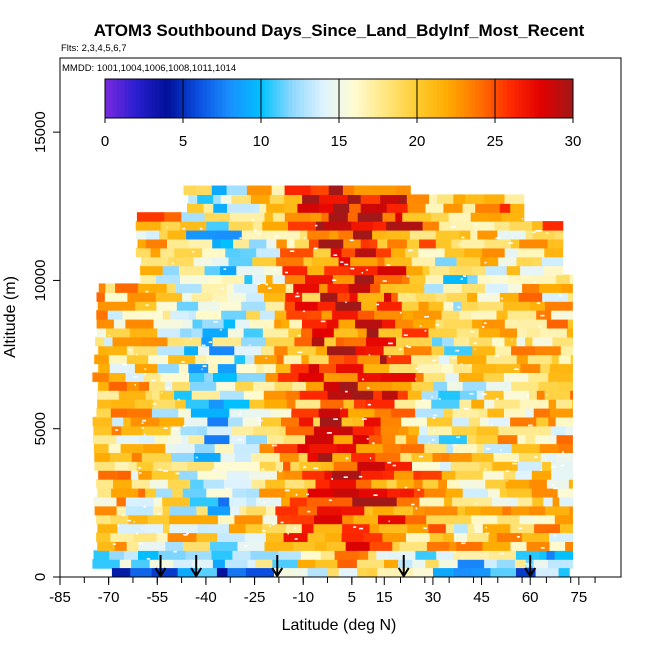 The image size is (650, 650). What do you see at coordinates (277, 566) in the screenshot?
I see `latitude-arrow` at bounding box center [277, 566].